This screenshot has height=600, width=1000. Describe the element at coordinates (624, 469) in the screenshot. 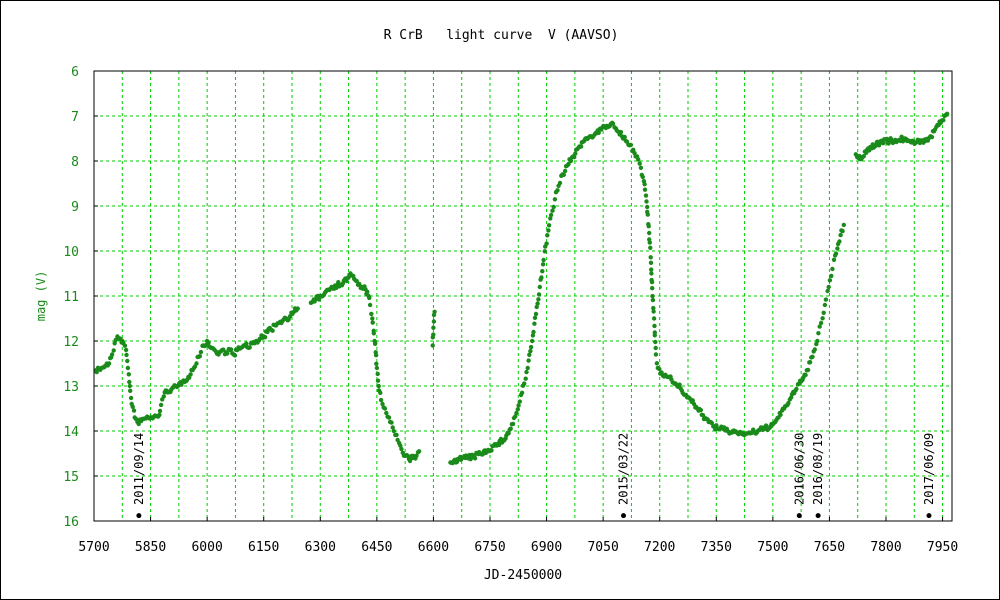

I see `event-date-label: 2015/03/22` at that location.